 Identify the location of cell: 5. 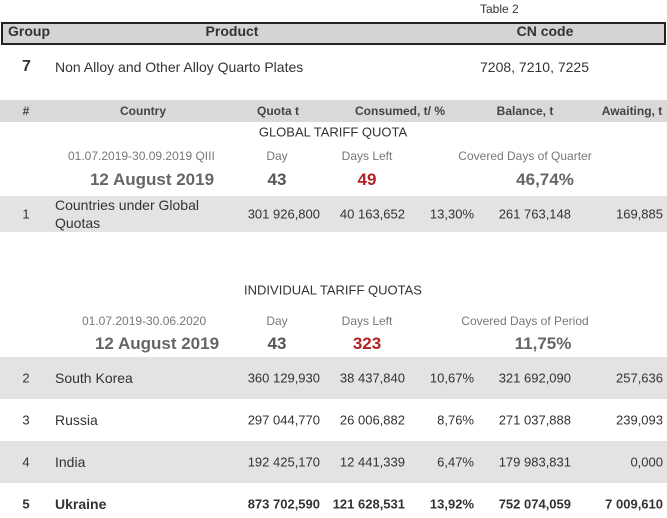
(26, 504).